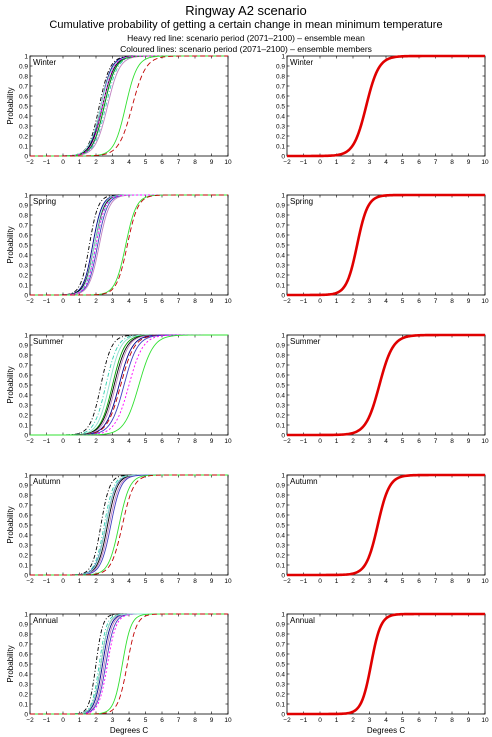  Describe the element at coordinates (436, 581) in the screenshot. I see `x-tick-label: 7` at that location.